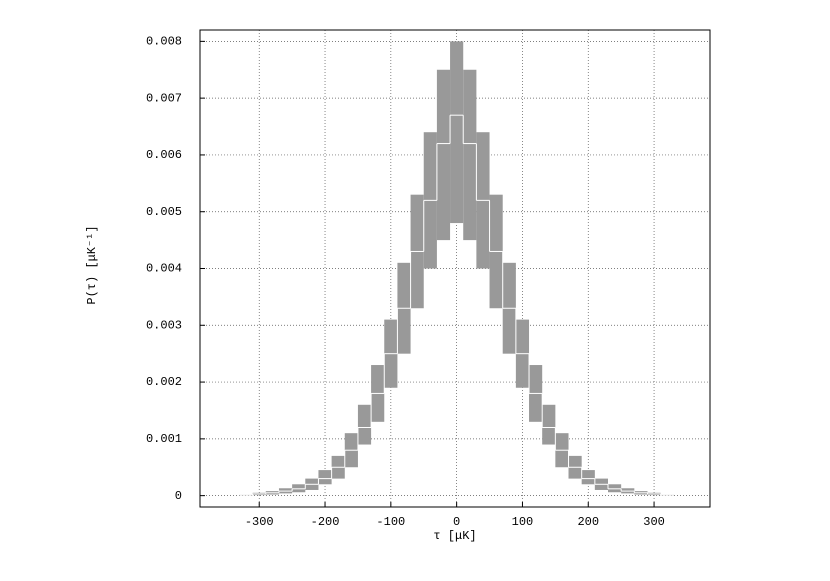  Describe the element at coordinates (164, 155) in the screenshot. I see `y-tick-label: 0.006` at that location.